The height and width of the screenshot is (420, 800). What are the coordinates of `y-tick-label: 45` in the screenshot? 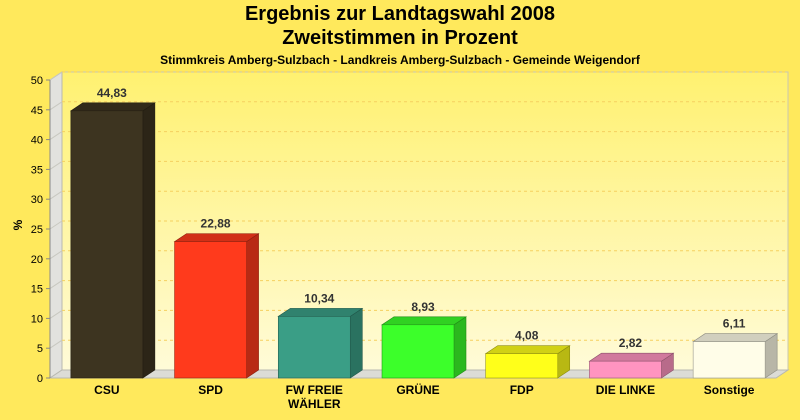 It's located at (37, 111).